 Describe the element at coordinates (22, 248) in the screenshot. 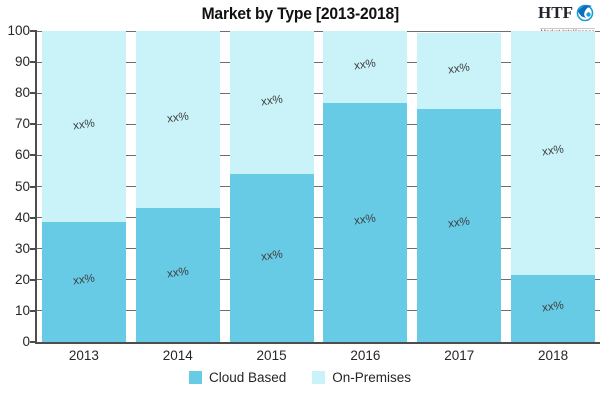

I see `y-axis-label-30: 30` at that location.